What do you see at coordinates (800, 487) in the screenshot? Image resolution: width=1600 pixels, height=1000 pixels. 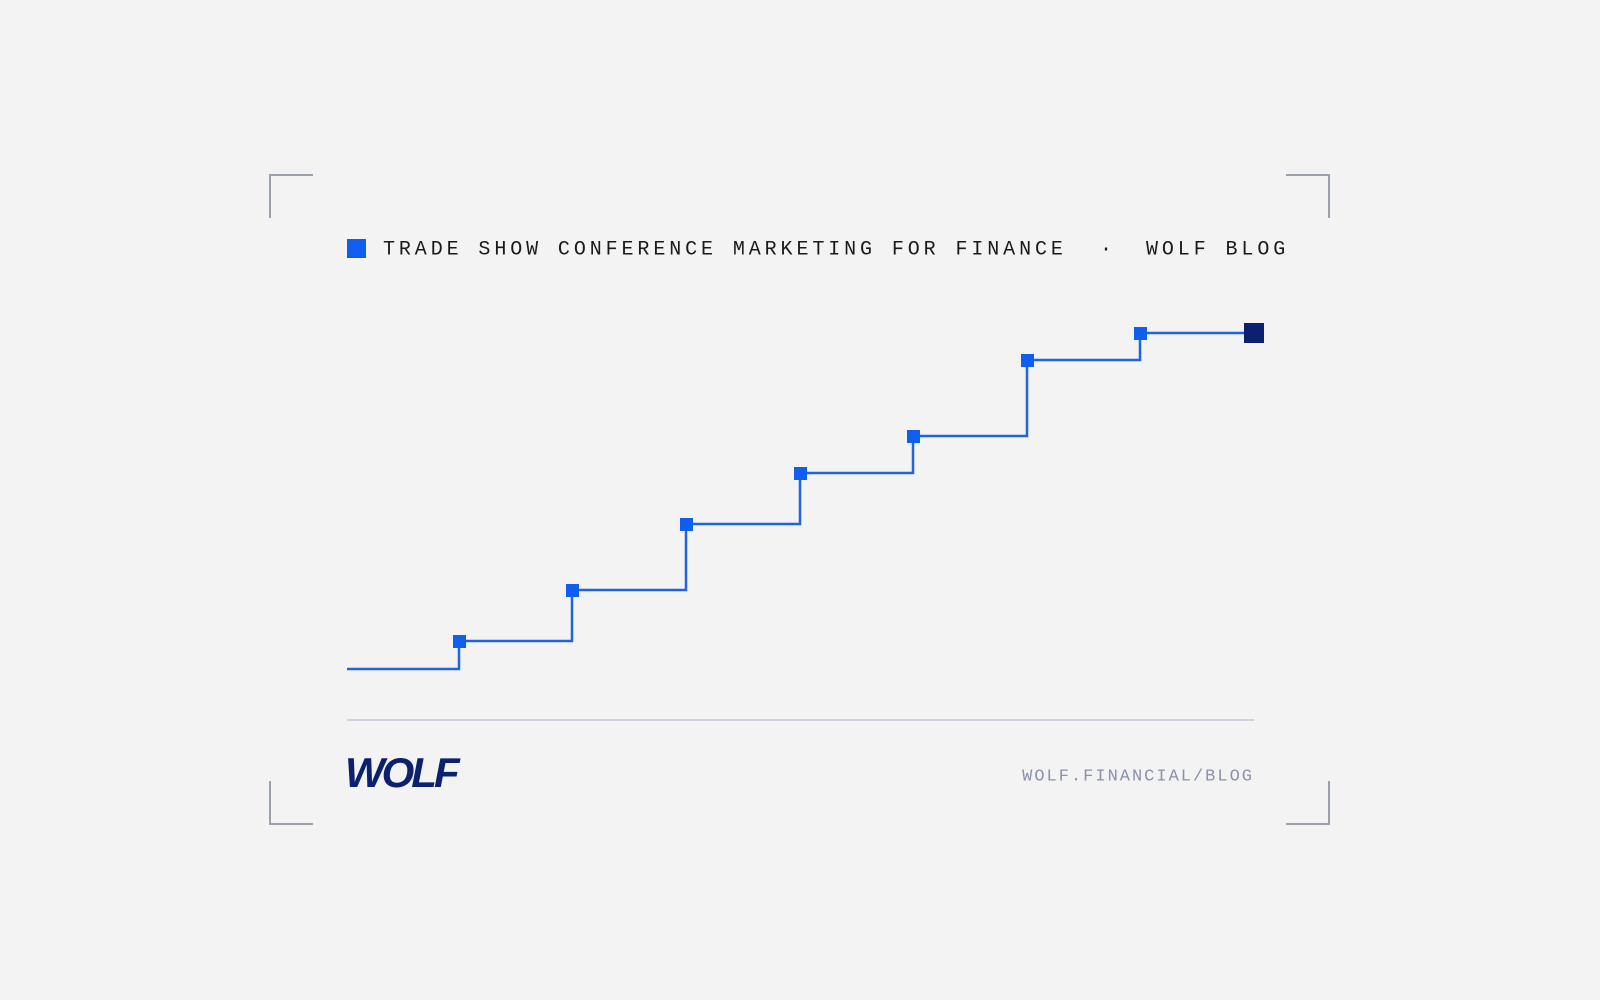 I see `step-markers` at bounding box center [800, 487].